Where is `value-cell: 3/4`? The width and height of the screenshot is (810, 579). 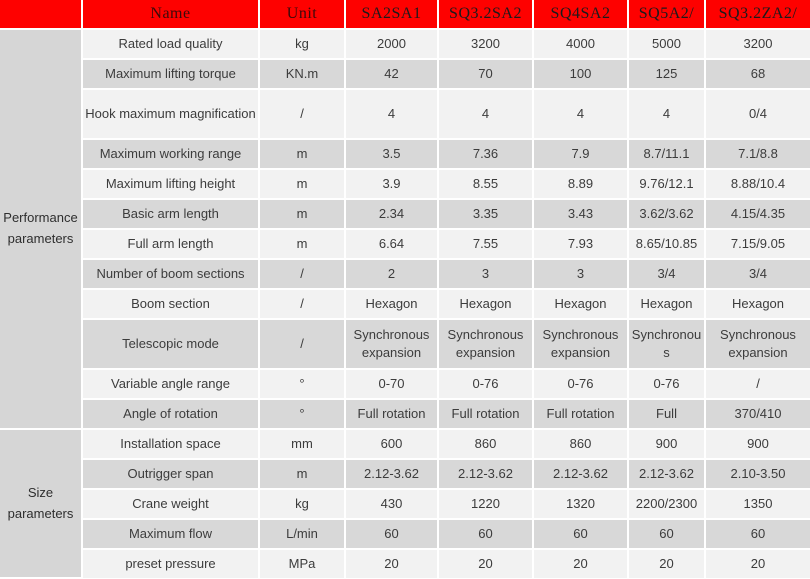
value-cell: 3/4 is located at coordinates (757, 274).